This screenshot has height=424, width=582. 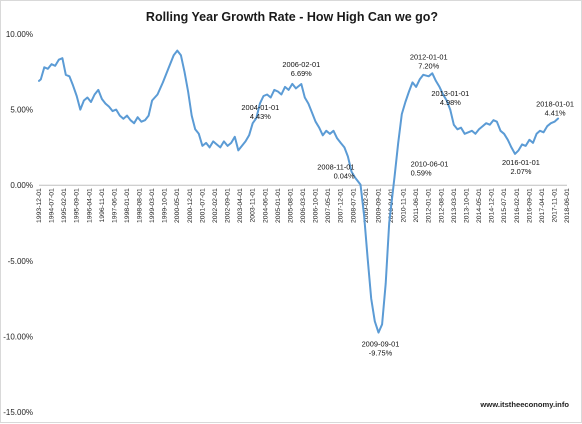 What do you see at coordinates (428, 65) in the screenshot?
I see `annotation-value: 7.20%` at bounding box center [428, 65].